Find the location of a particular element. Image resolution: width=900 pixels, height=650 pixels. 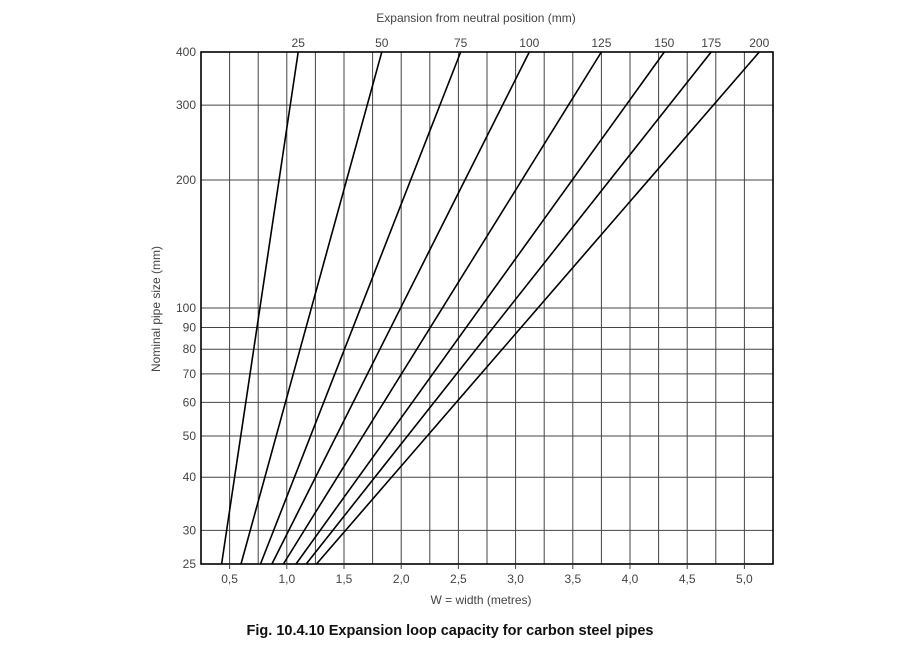

x-tick-label: 5,0 is located at coordinates (744, 579).